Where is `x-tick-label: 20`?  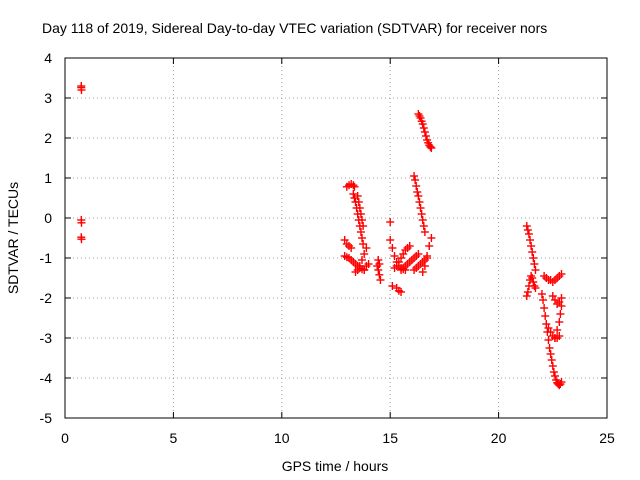 x-tick-label: 20 is located at coordinates (499, 438).